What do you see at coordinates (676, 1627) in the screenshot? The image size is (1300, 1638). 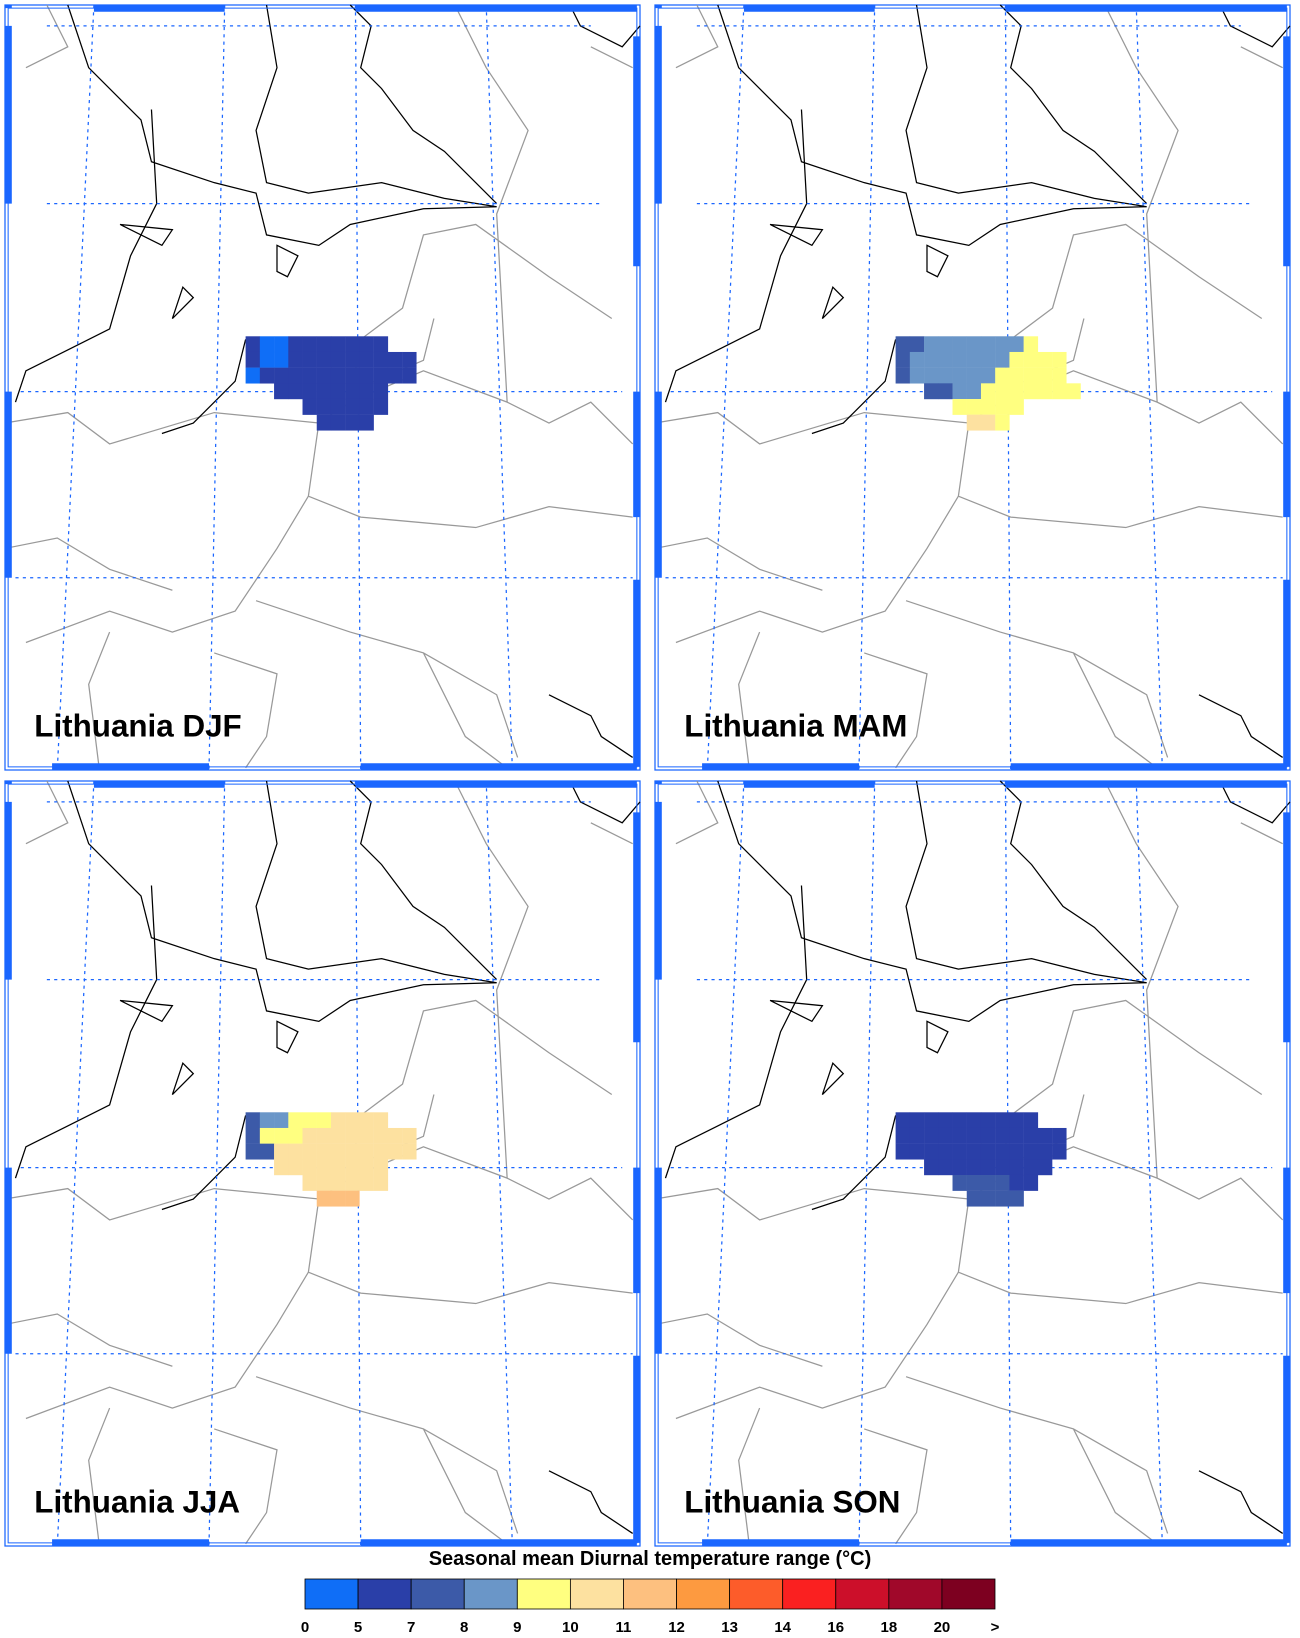 I see `colorbar-label: 12` at bounding box center [676, 1627].